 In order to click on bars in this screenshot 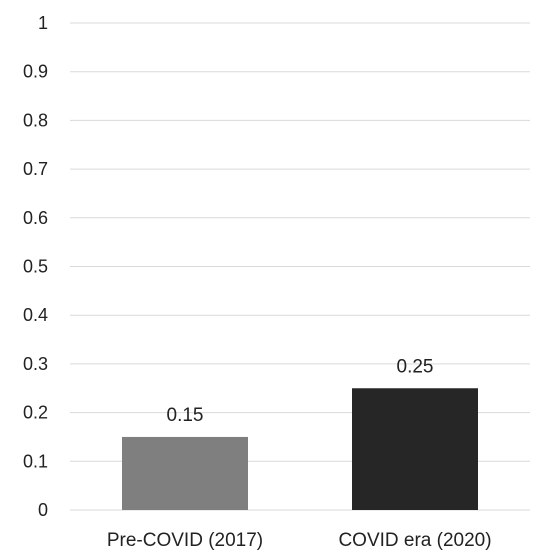, I will do `click(300, 449)`.